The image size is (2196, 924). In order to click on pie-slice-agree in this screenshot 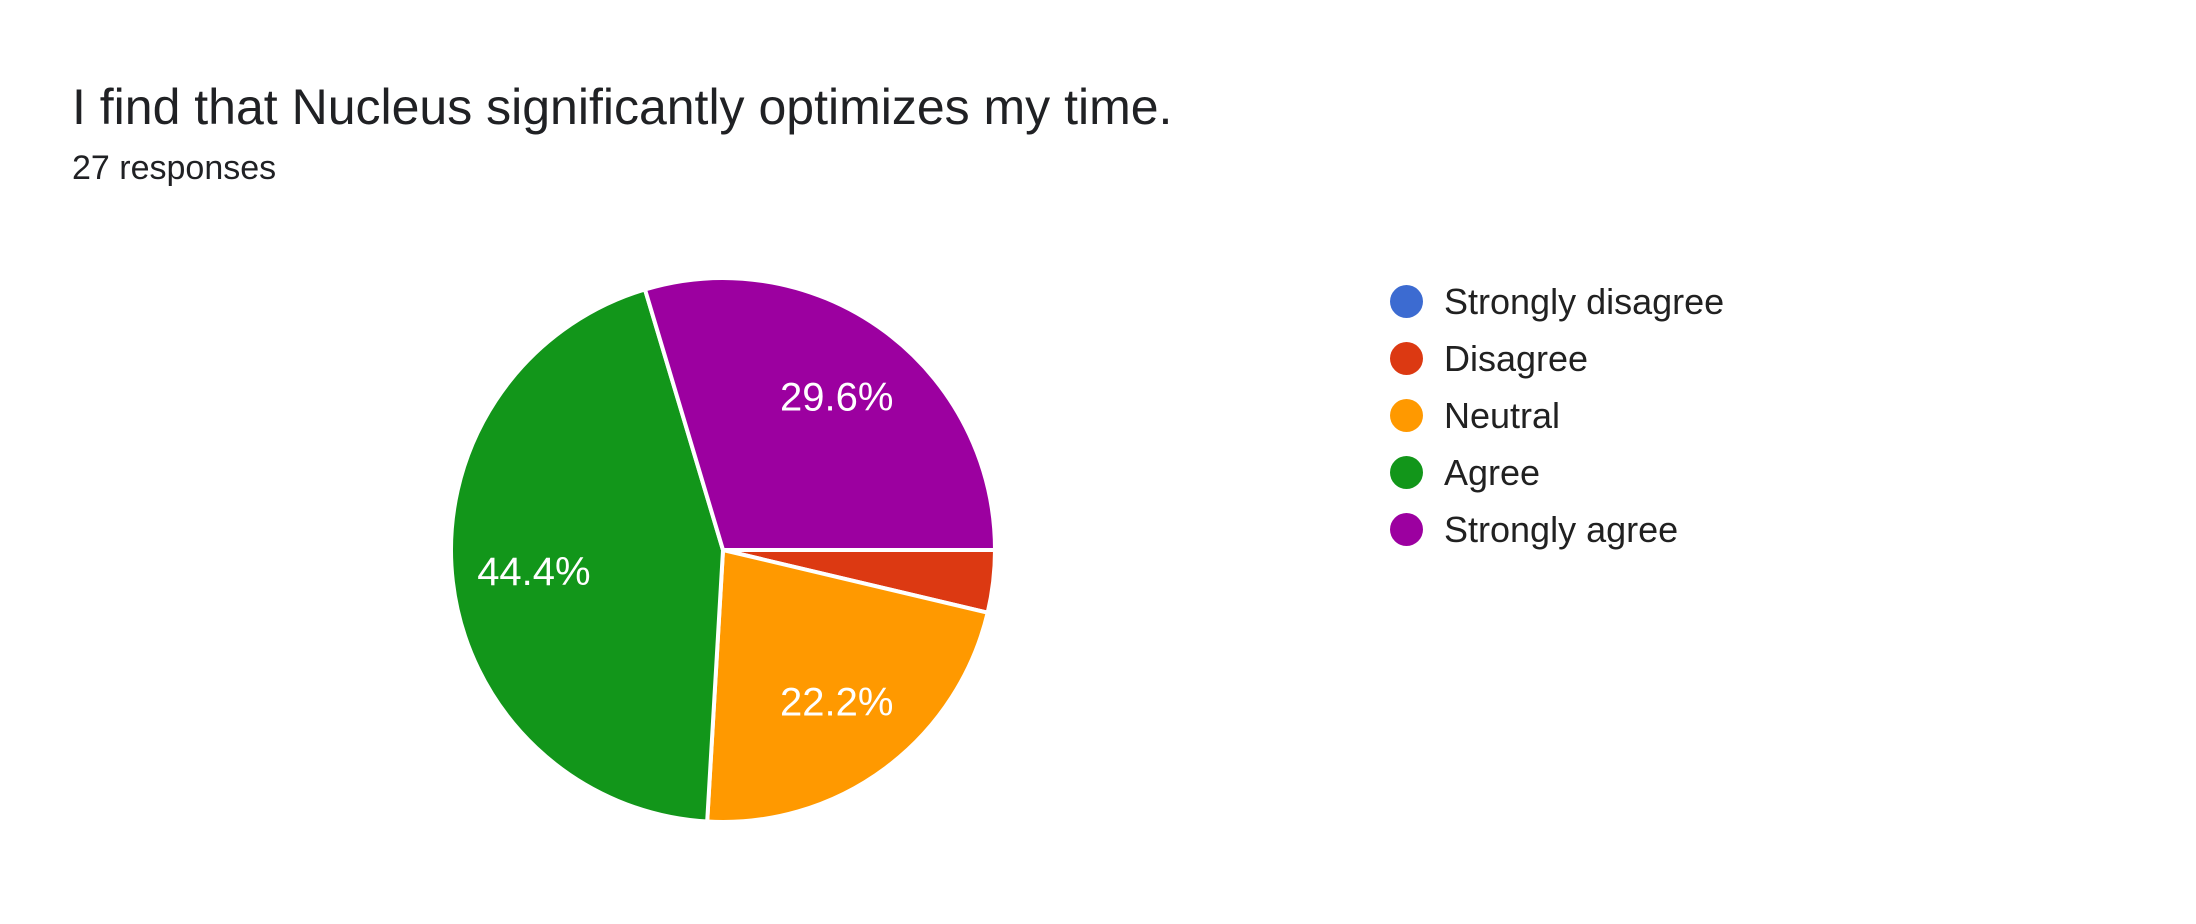, I will do `click(587, 555)`.